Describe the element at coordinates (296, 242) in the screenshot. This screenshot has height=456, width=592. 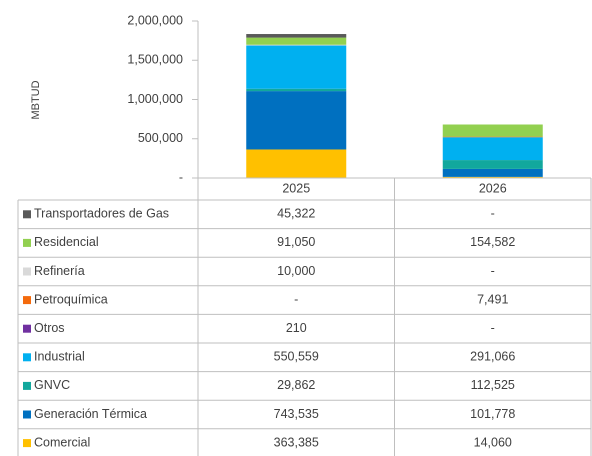
I see `data-label: 91,050` at that location.